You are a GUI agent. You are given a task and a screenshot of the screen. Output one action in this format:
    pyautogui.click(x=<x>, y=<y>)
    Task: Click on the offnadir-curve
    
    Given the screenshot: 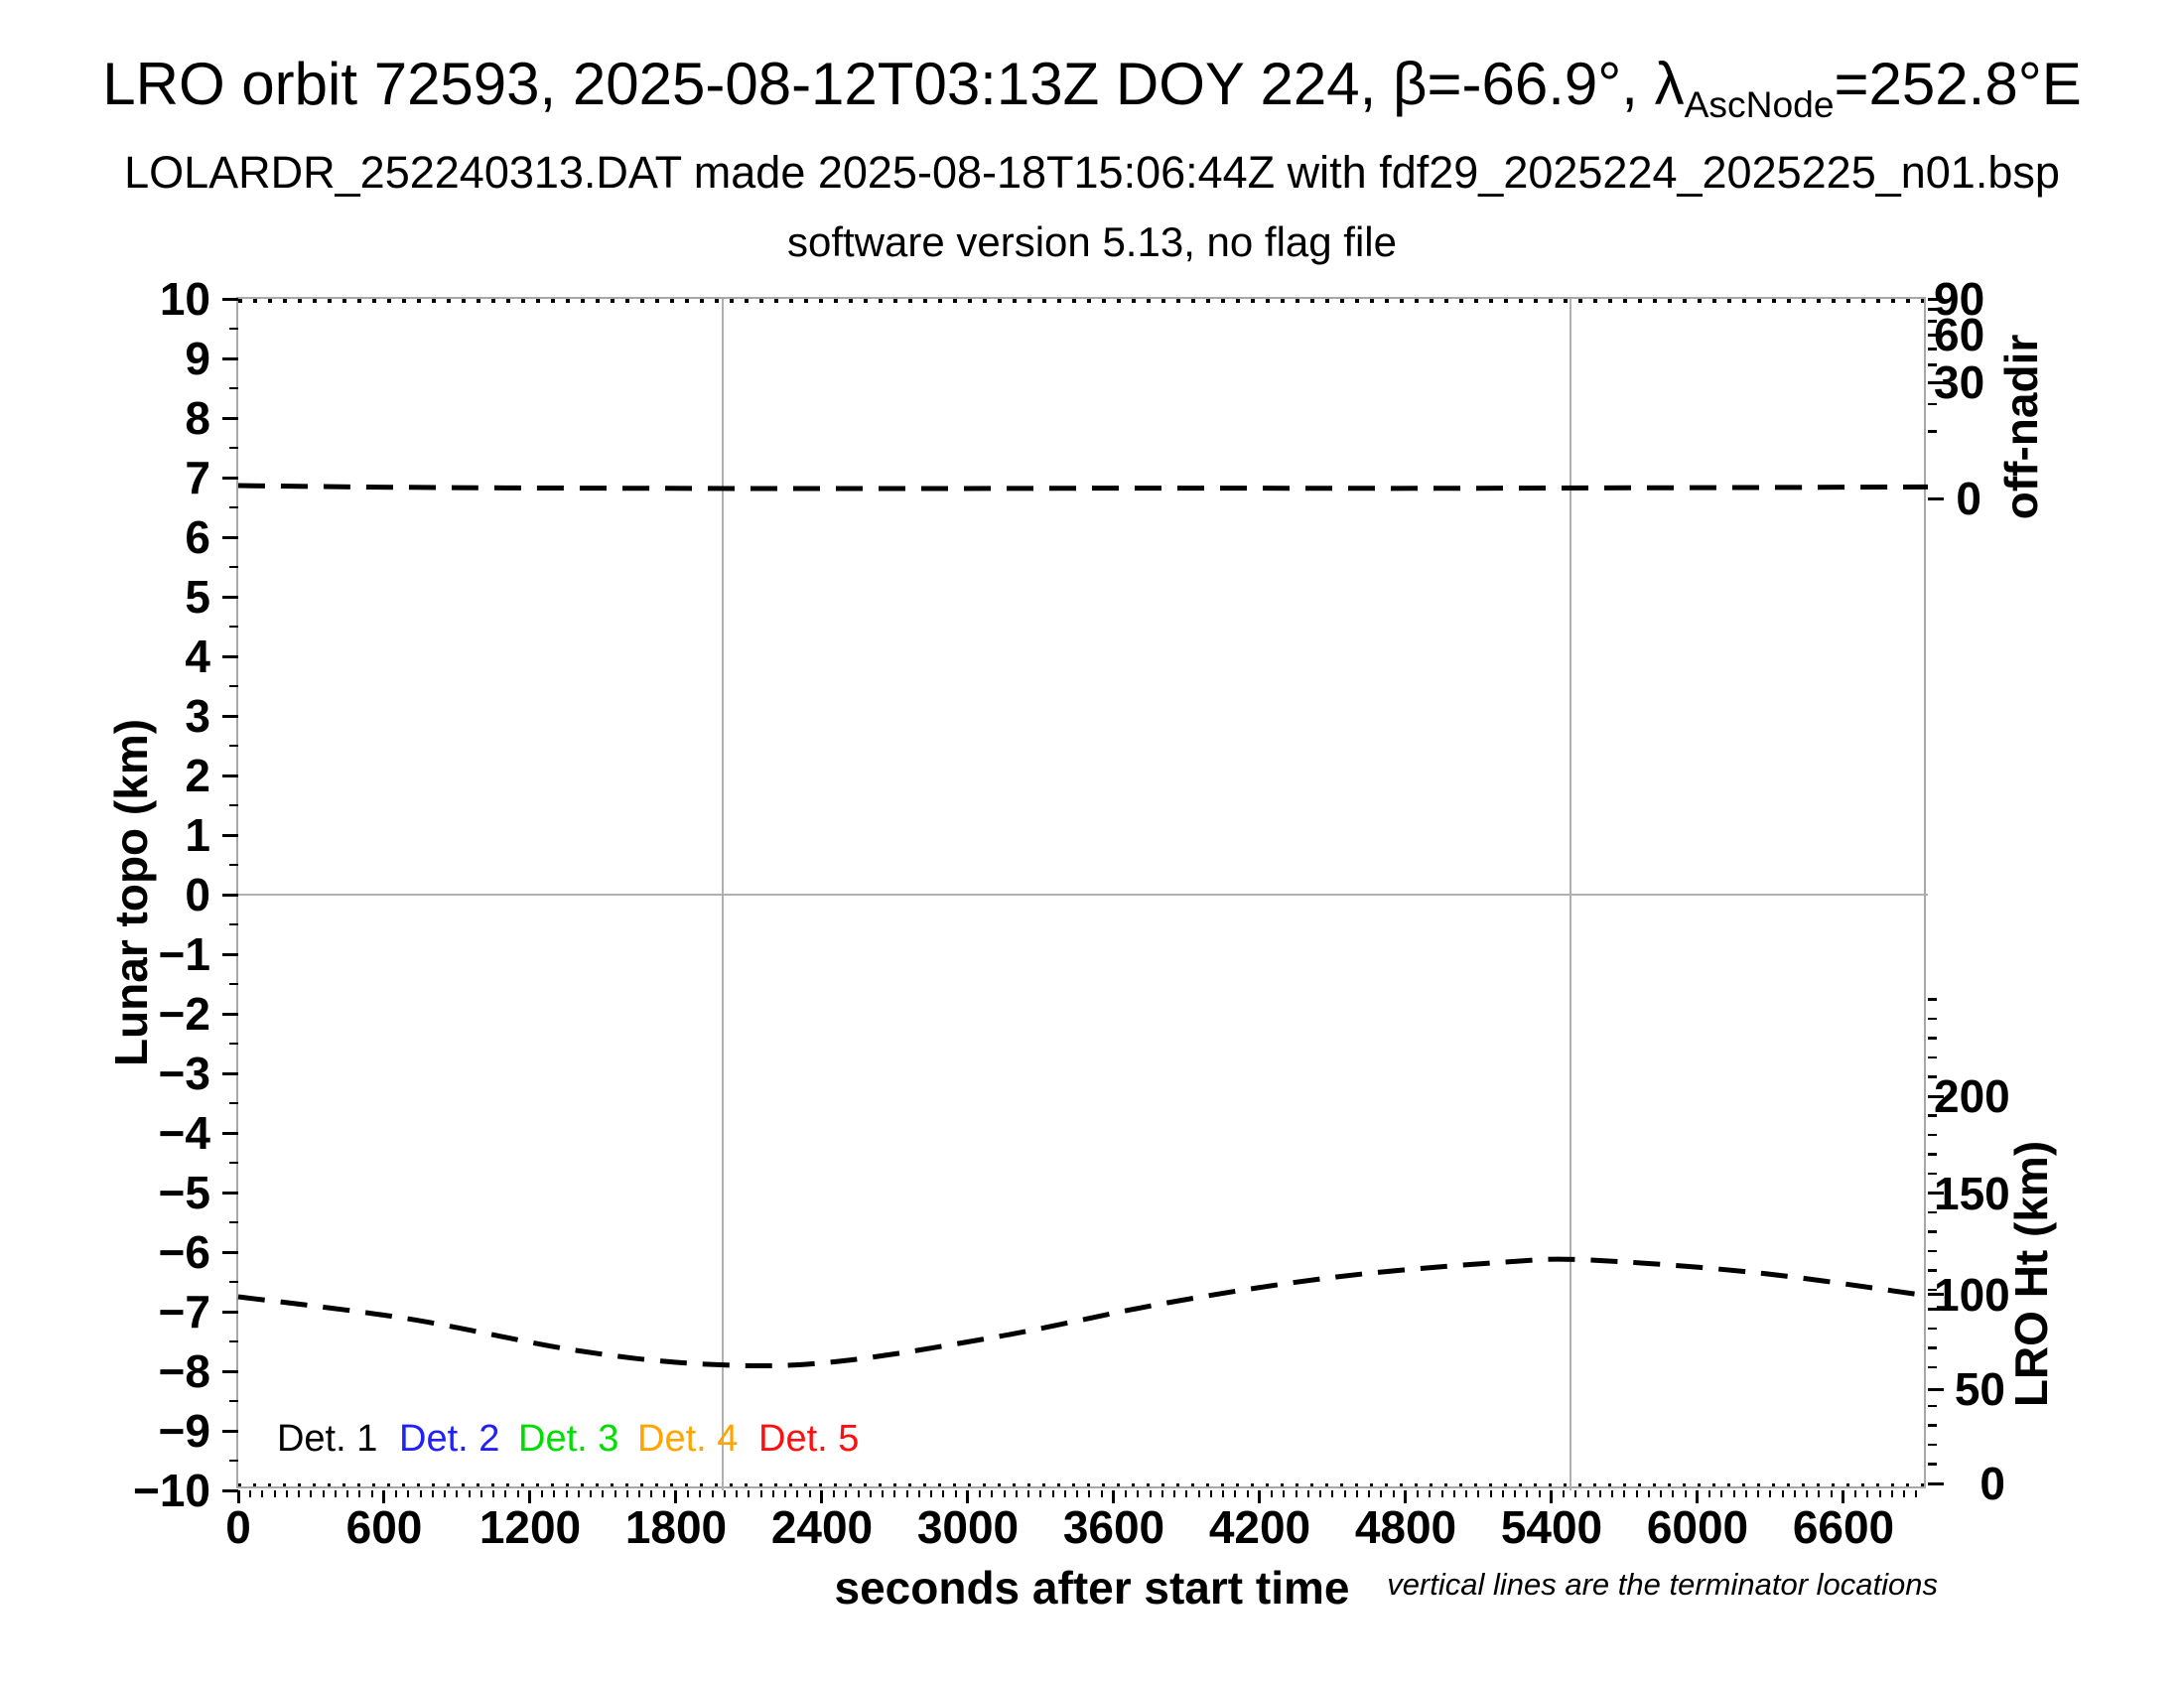 What is the action you would take?
    pyautogui.click(x=1083, y=487)
    